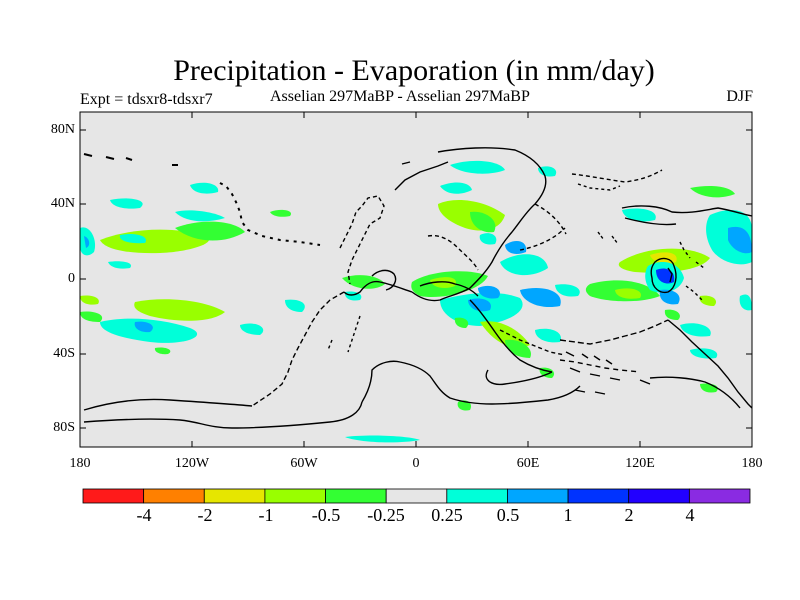  Describe the element at coordinates (146, 99) in the screenshot. I see `experiment-label: Expt = tdsxr8-tdsxr7` at that location.